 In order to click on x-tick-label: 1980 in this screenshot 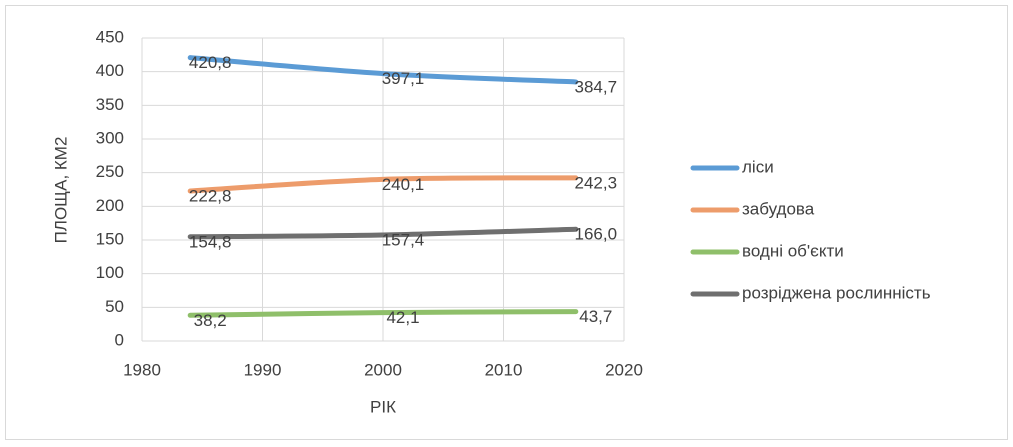, I will do `click(142, 369)`.